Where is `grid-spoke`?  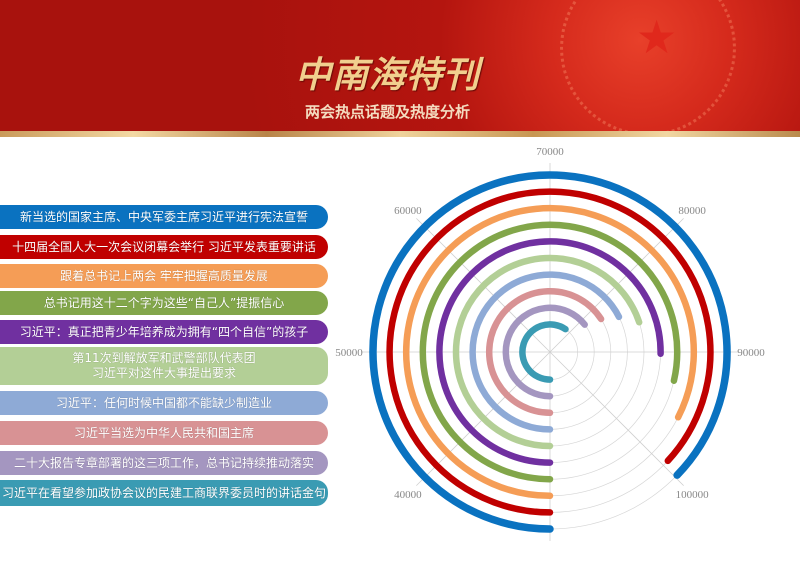
grid-spoke is located at coordinates (616, 418).